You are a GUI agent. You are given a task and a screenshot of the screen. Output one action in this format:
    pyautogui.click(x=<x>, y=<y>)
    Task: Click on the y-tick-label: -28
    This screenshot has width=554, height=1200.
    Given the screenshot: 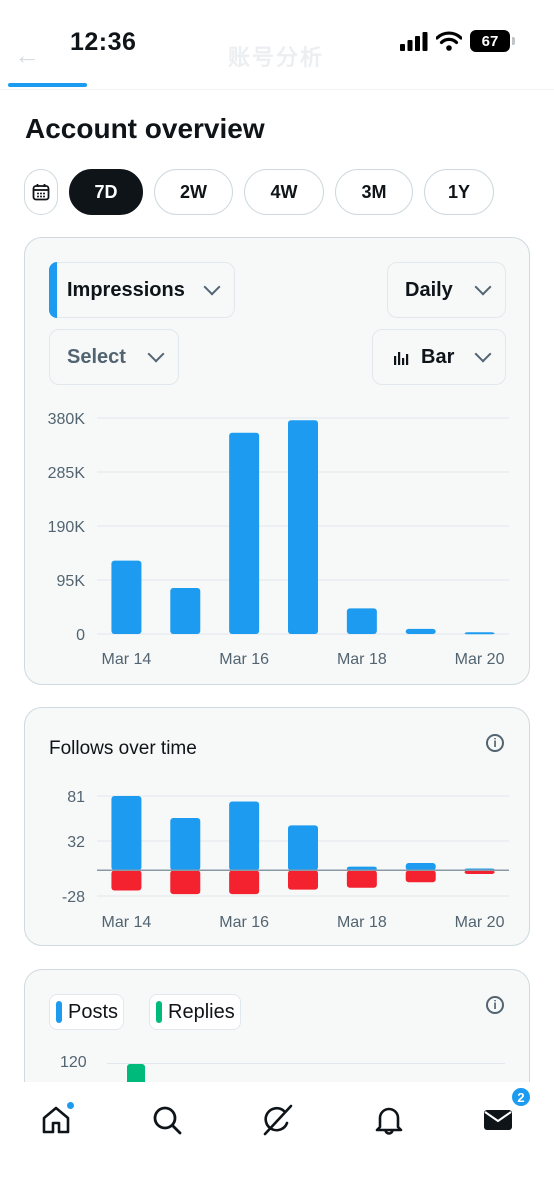 What is the action you would take?
    pyautogui.click(x=73, y=897)
    